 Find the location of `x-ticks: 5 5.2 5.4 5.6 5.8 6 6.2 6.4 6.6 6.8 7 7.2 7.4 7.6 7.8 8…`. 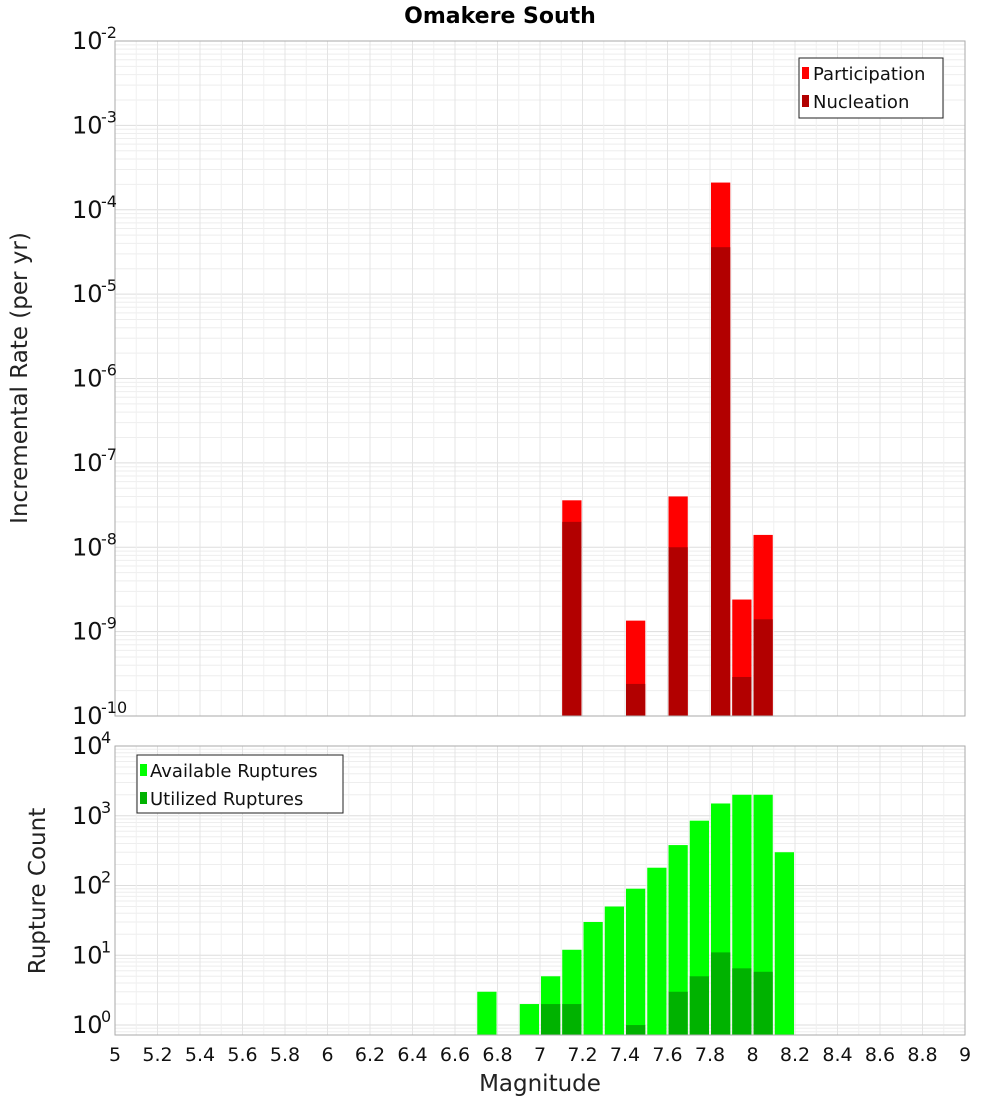

x-ticks: 5 5.2 5.4 5.6 5.8 6 6.2 6.4 6.6 6.8 7 7.2 7.4 7.6 7.8 8… is located at coordinates (540, 1055).